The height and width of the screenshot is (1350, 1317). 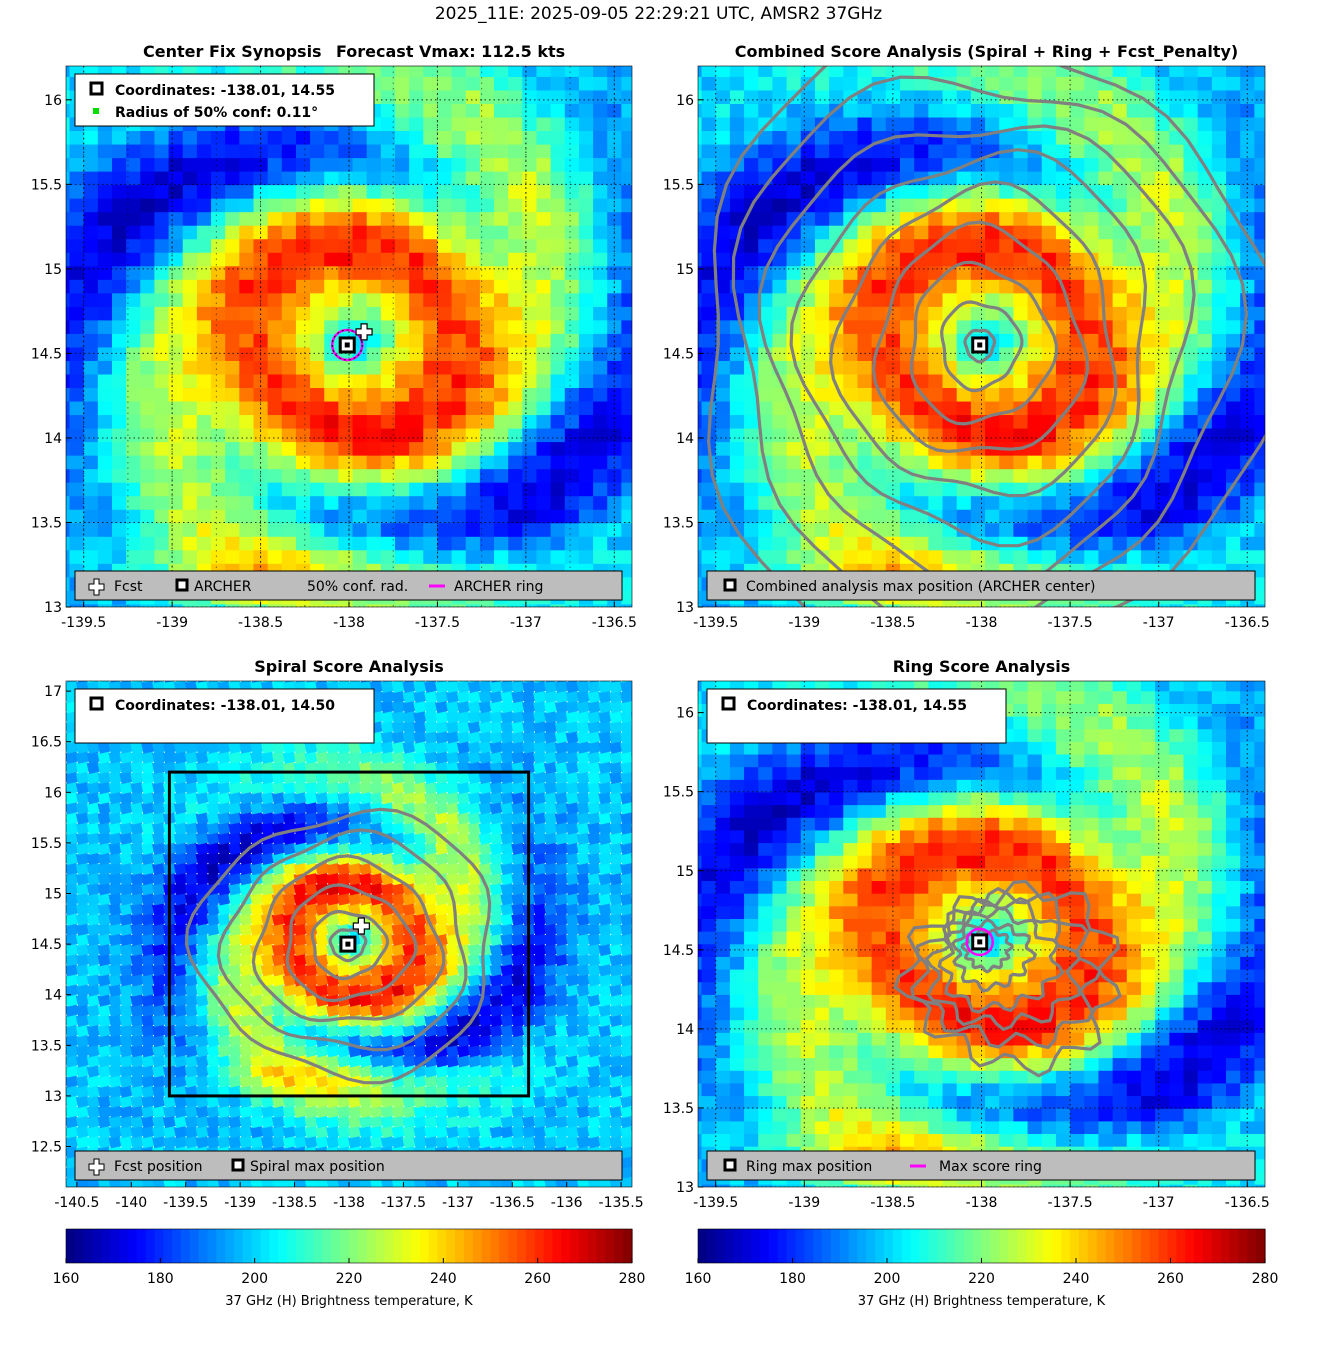 What do you see at coordinates (567, 1203) in the screenshot?
I see `x-tick-label: -136` at bounding box center [567, 1203].